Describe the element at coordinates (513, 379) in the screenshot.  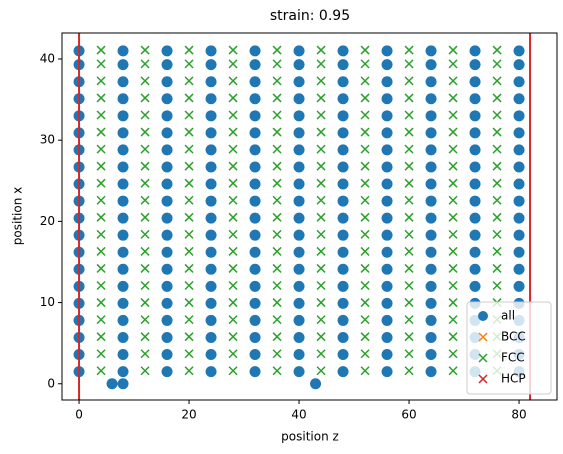
I see `legend-label: HCP` at that location.